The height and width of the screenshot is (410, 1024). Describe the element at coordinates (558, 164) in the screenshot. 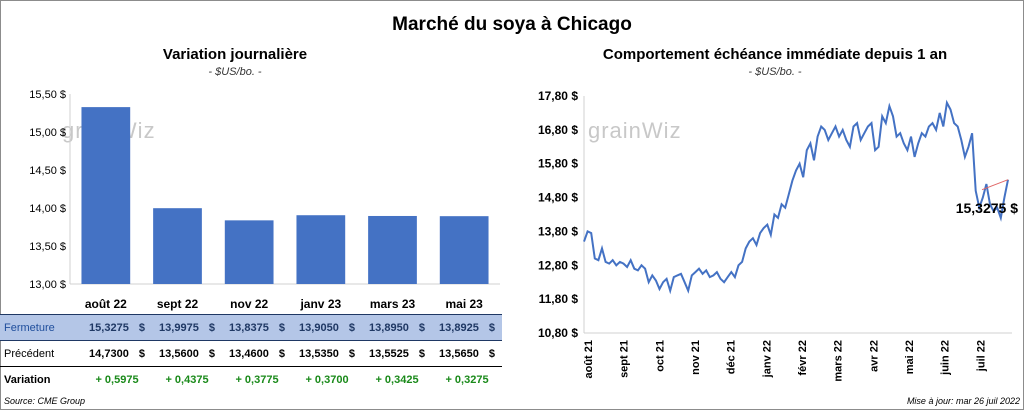

I see `line-y-tick-label: 15,80 $` at that location.